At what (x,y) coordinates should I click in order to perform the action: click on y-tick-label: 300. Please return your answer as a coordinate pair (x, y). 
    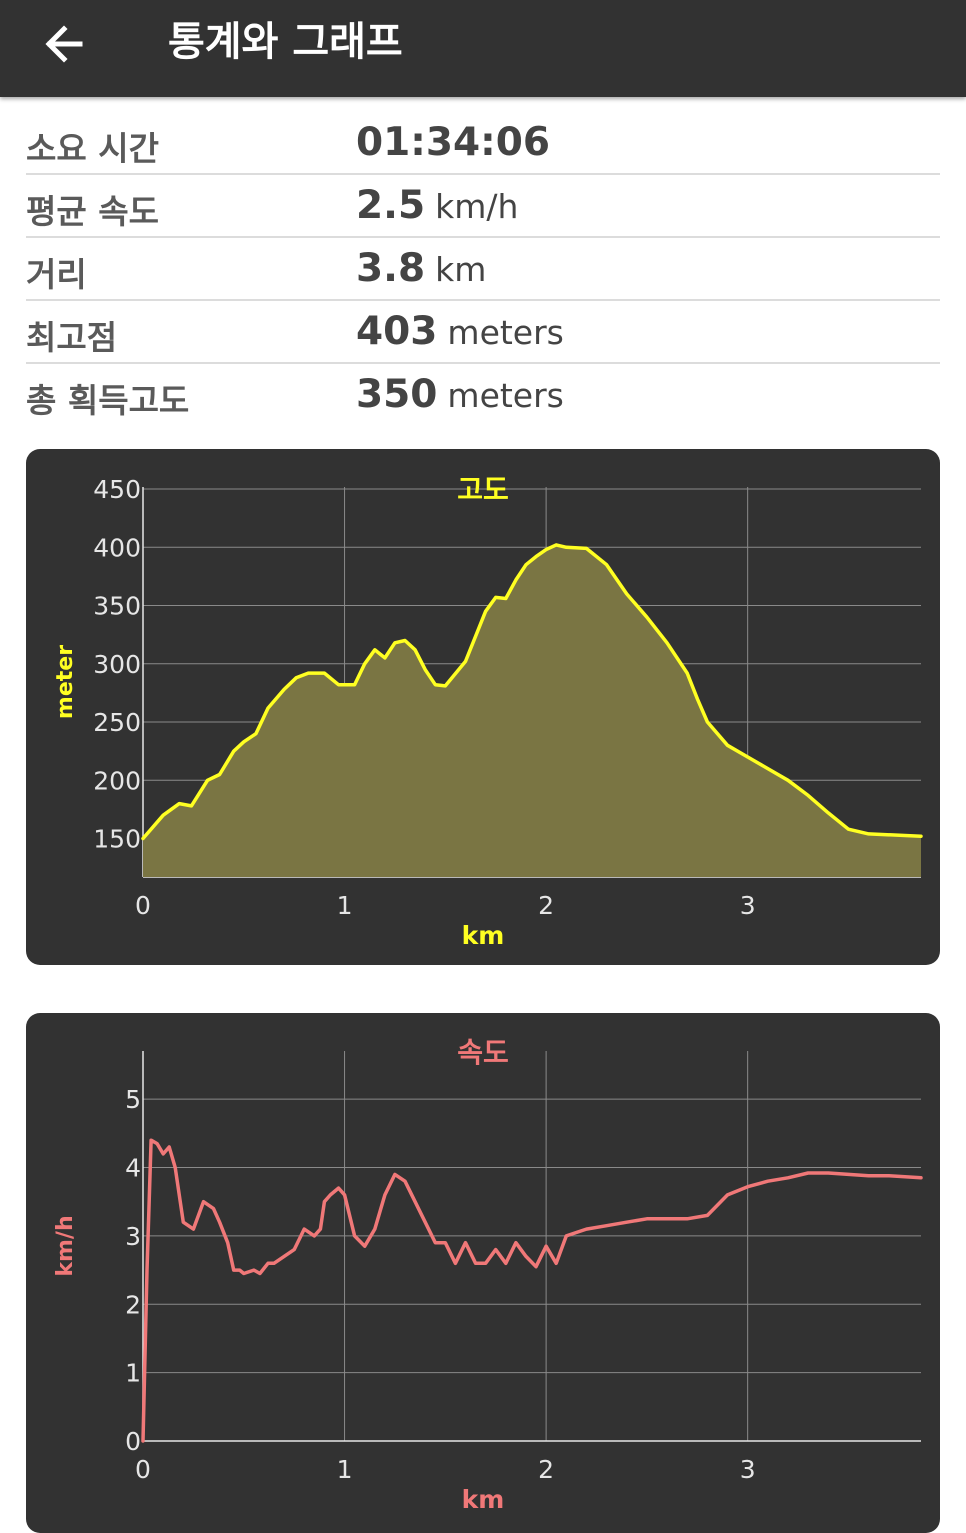
    Looking at the image, I should click on (117, 664).